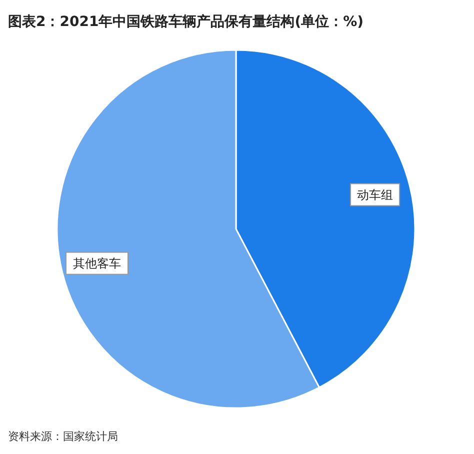  What do you see at coordinates (96, 263) in the screenshot?
I see `slice-label: 其他客车` at bounding box center [96, 263].